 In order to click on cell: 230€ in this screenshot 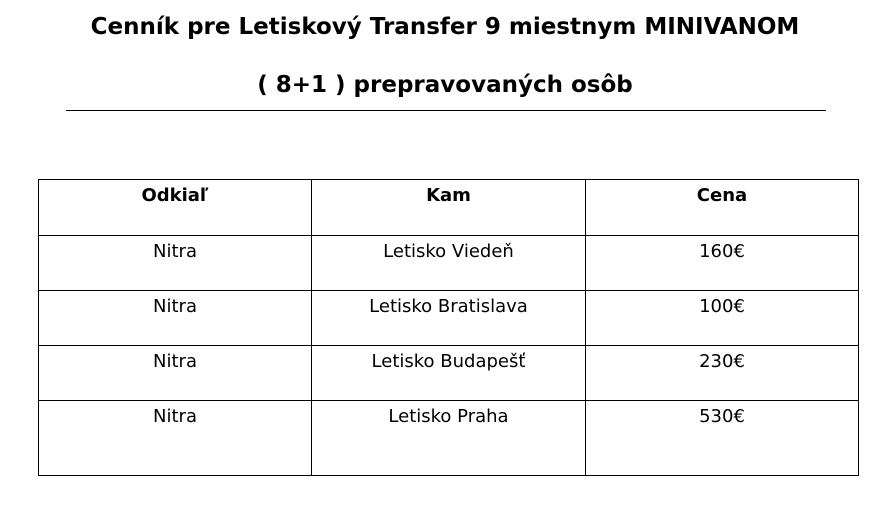, I will do `click(722, 373)`.